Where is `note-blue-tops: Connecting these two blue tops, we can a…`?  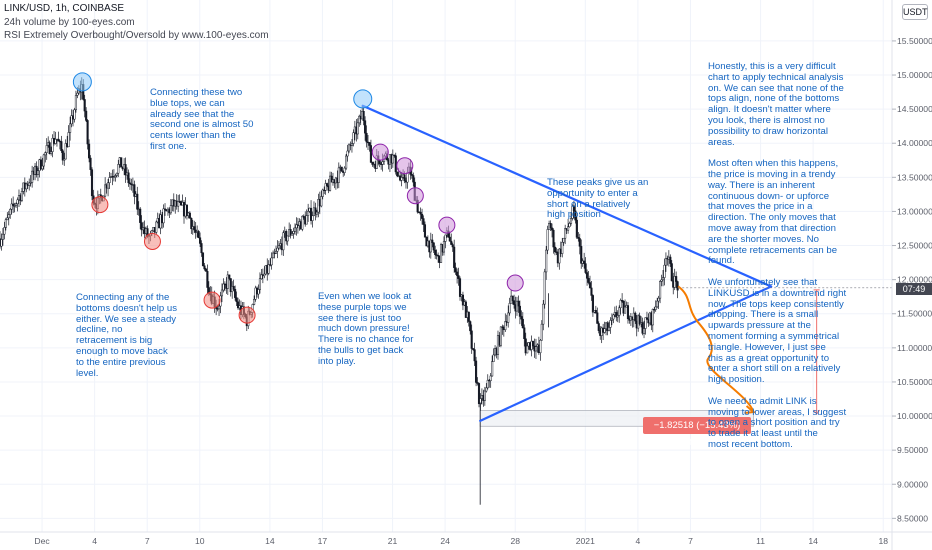 note-blue-tops: Connecting these two blue tops, we can a… is located at coordinates (202, 119).